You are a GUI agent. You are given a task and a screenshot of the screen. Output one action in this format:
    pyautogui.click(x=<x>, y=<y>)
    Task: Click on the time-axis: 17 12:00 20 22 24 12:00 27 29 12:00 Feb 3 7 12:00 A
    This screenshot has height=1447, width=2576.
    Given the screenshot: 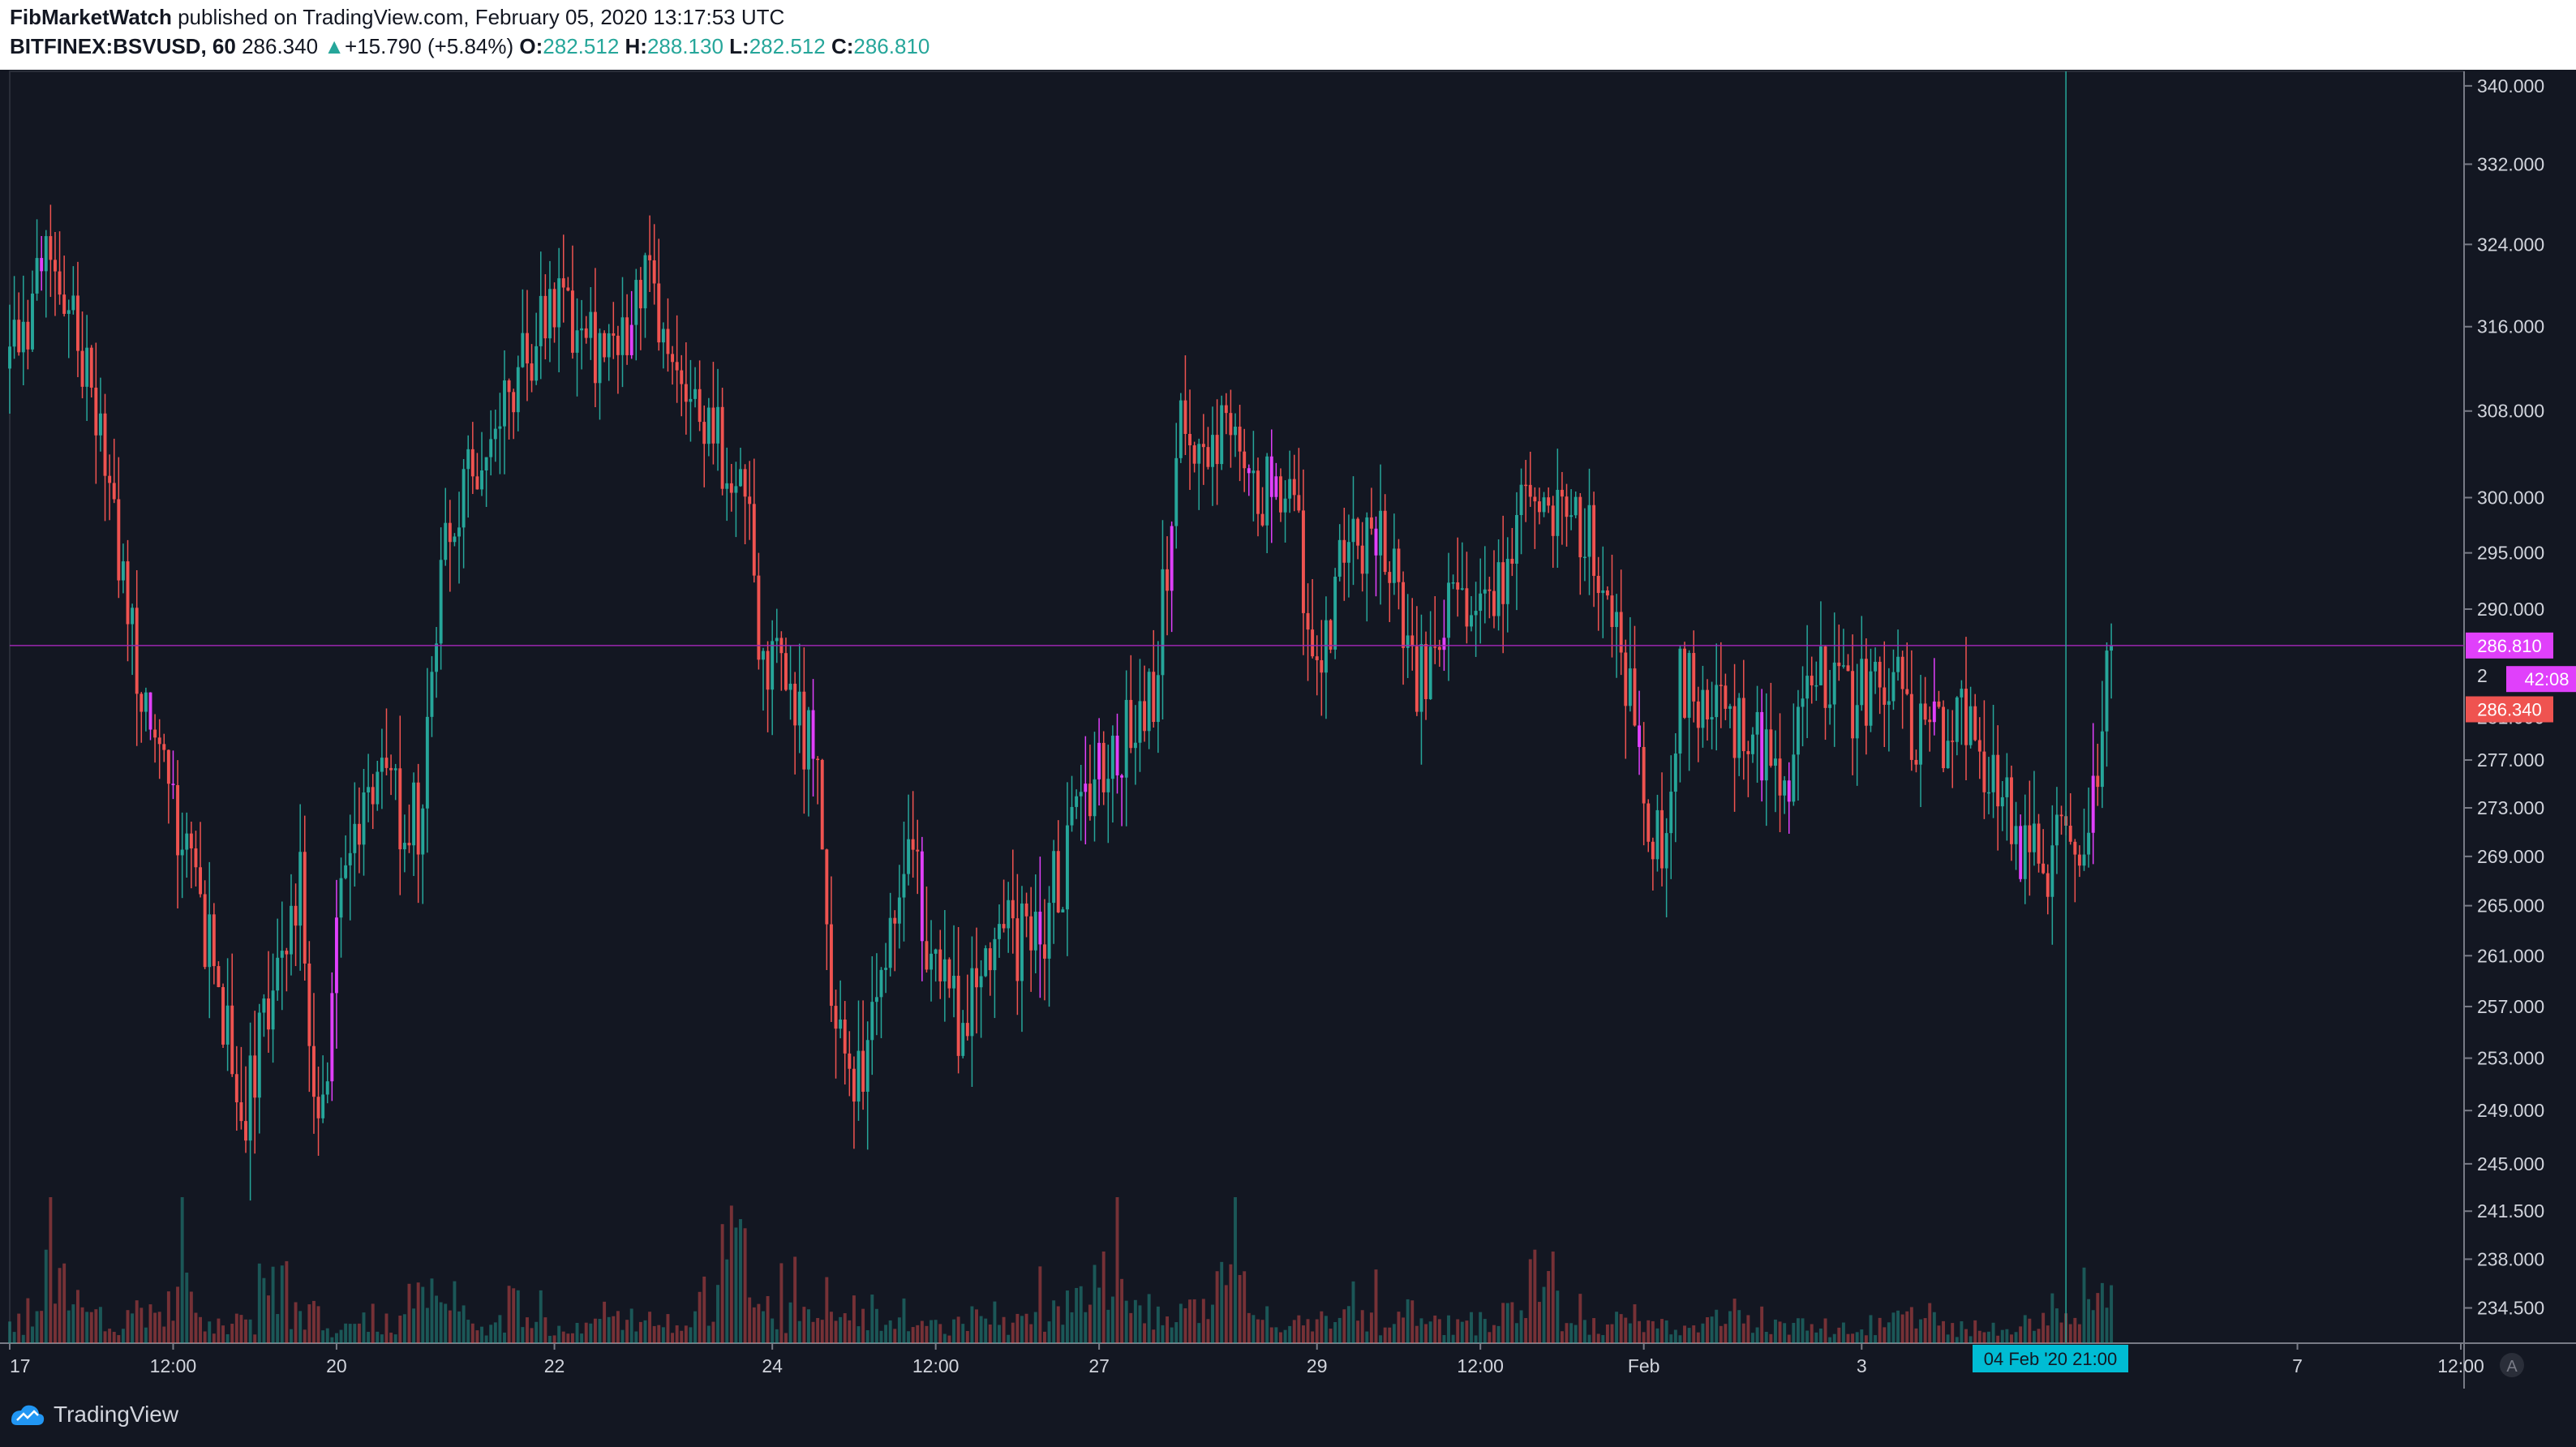 What is the action you would take?
    pyautogui.click(x=1266, y=1360)
    